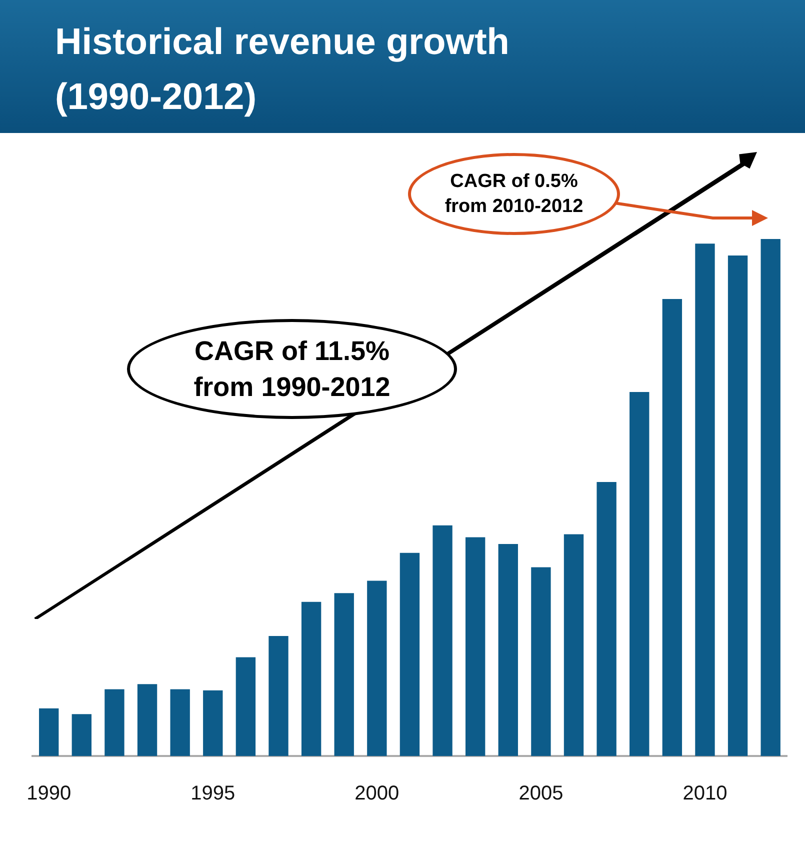 This screenshot has width=805, height=850. What do you see at coordinates (49, 793) in the screenshot?
I see `x-tick-label: 1990` at bounding box center [49, 793].